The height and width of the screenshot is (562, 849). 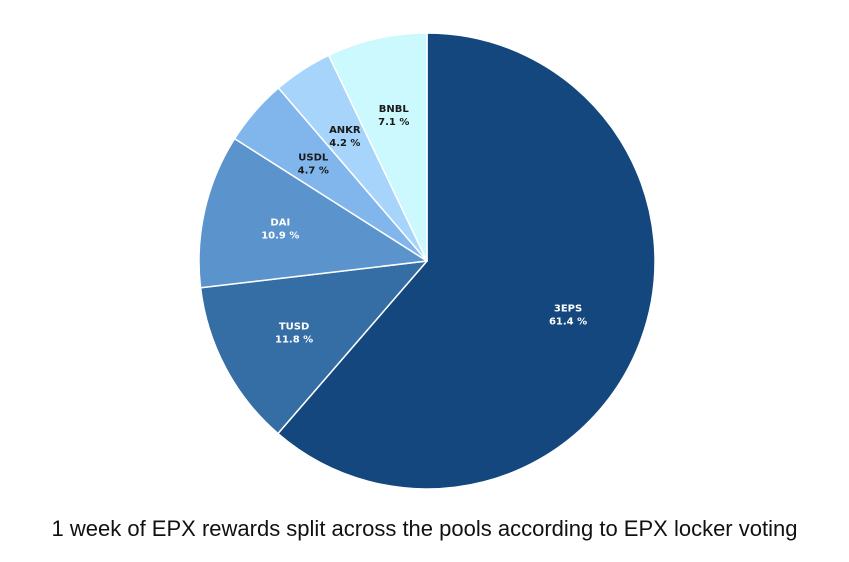 I want to click on slice-percent-usdl: 4.7 %, so click(x=313, y=170).